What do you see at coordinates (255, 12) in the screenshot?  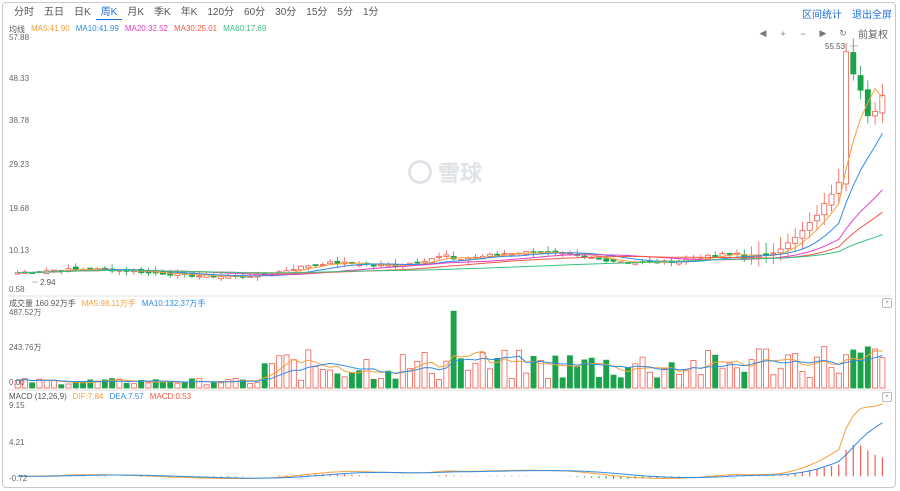 I see `tab-8: 60分` at bounding box center [255, 12].